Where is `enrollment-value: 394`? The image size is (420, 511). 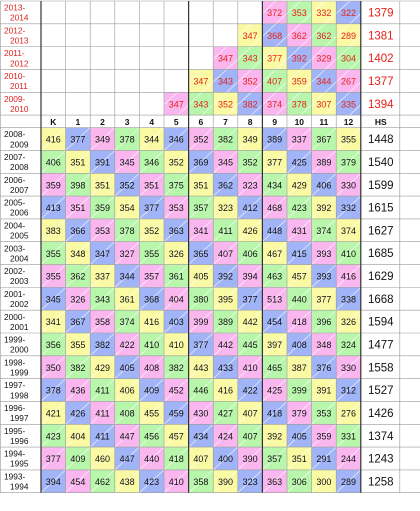
enrollment-value: 394 is located at coordinates (250, 277).